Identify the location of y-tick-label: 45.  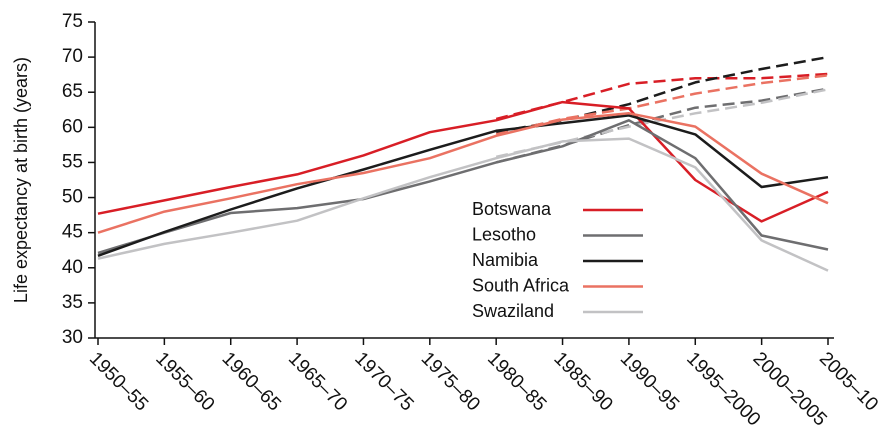
(72, 232).